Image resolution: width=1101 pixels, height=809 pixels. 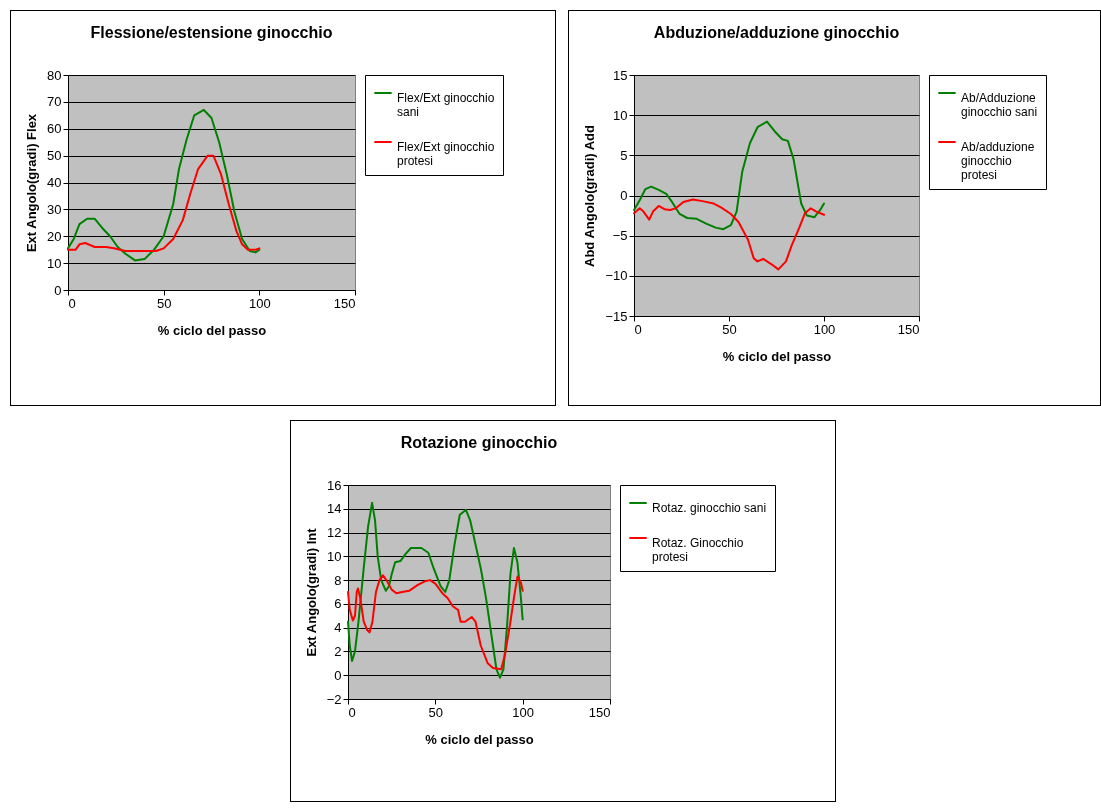 I want to click on y-tick-label: 40, so click(x=54, y=182).